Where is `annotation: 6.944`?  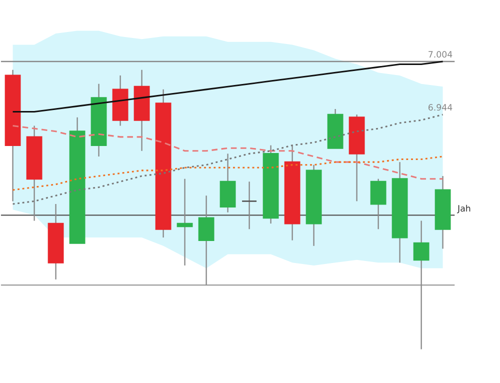
annotation: 6.944 is located at coordinates (441, 109).